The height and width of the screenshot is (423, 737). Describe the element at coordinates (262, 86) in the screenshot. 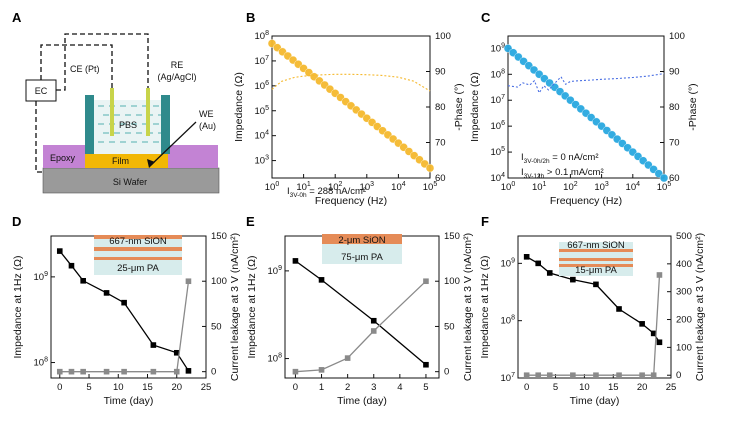

I see `y-tick-label: 10⁶` at that location.